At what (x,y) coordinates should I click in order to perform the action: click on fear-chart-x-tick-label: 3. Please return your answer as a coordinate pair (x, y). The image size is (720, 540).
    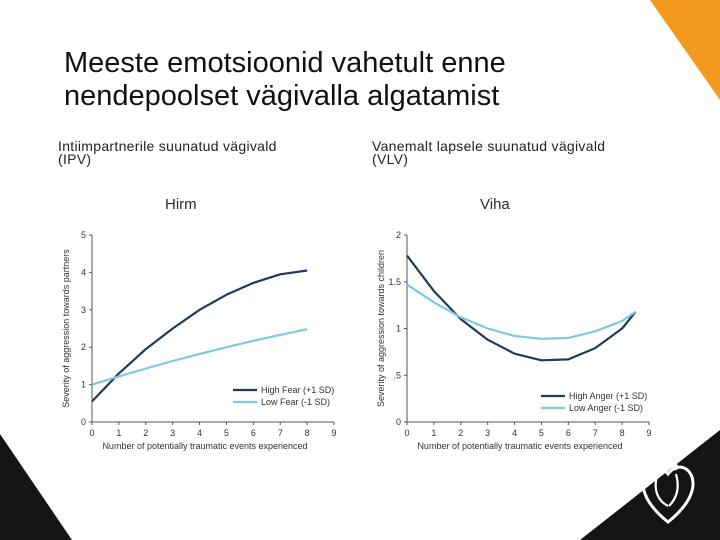
    Looking at the image, I should click on (172, 433).